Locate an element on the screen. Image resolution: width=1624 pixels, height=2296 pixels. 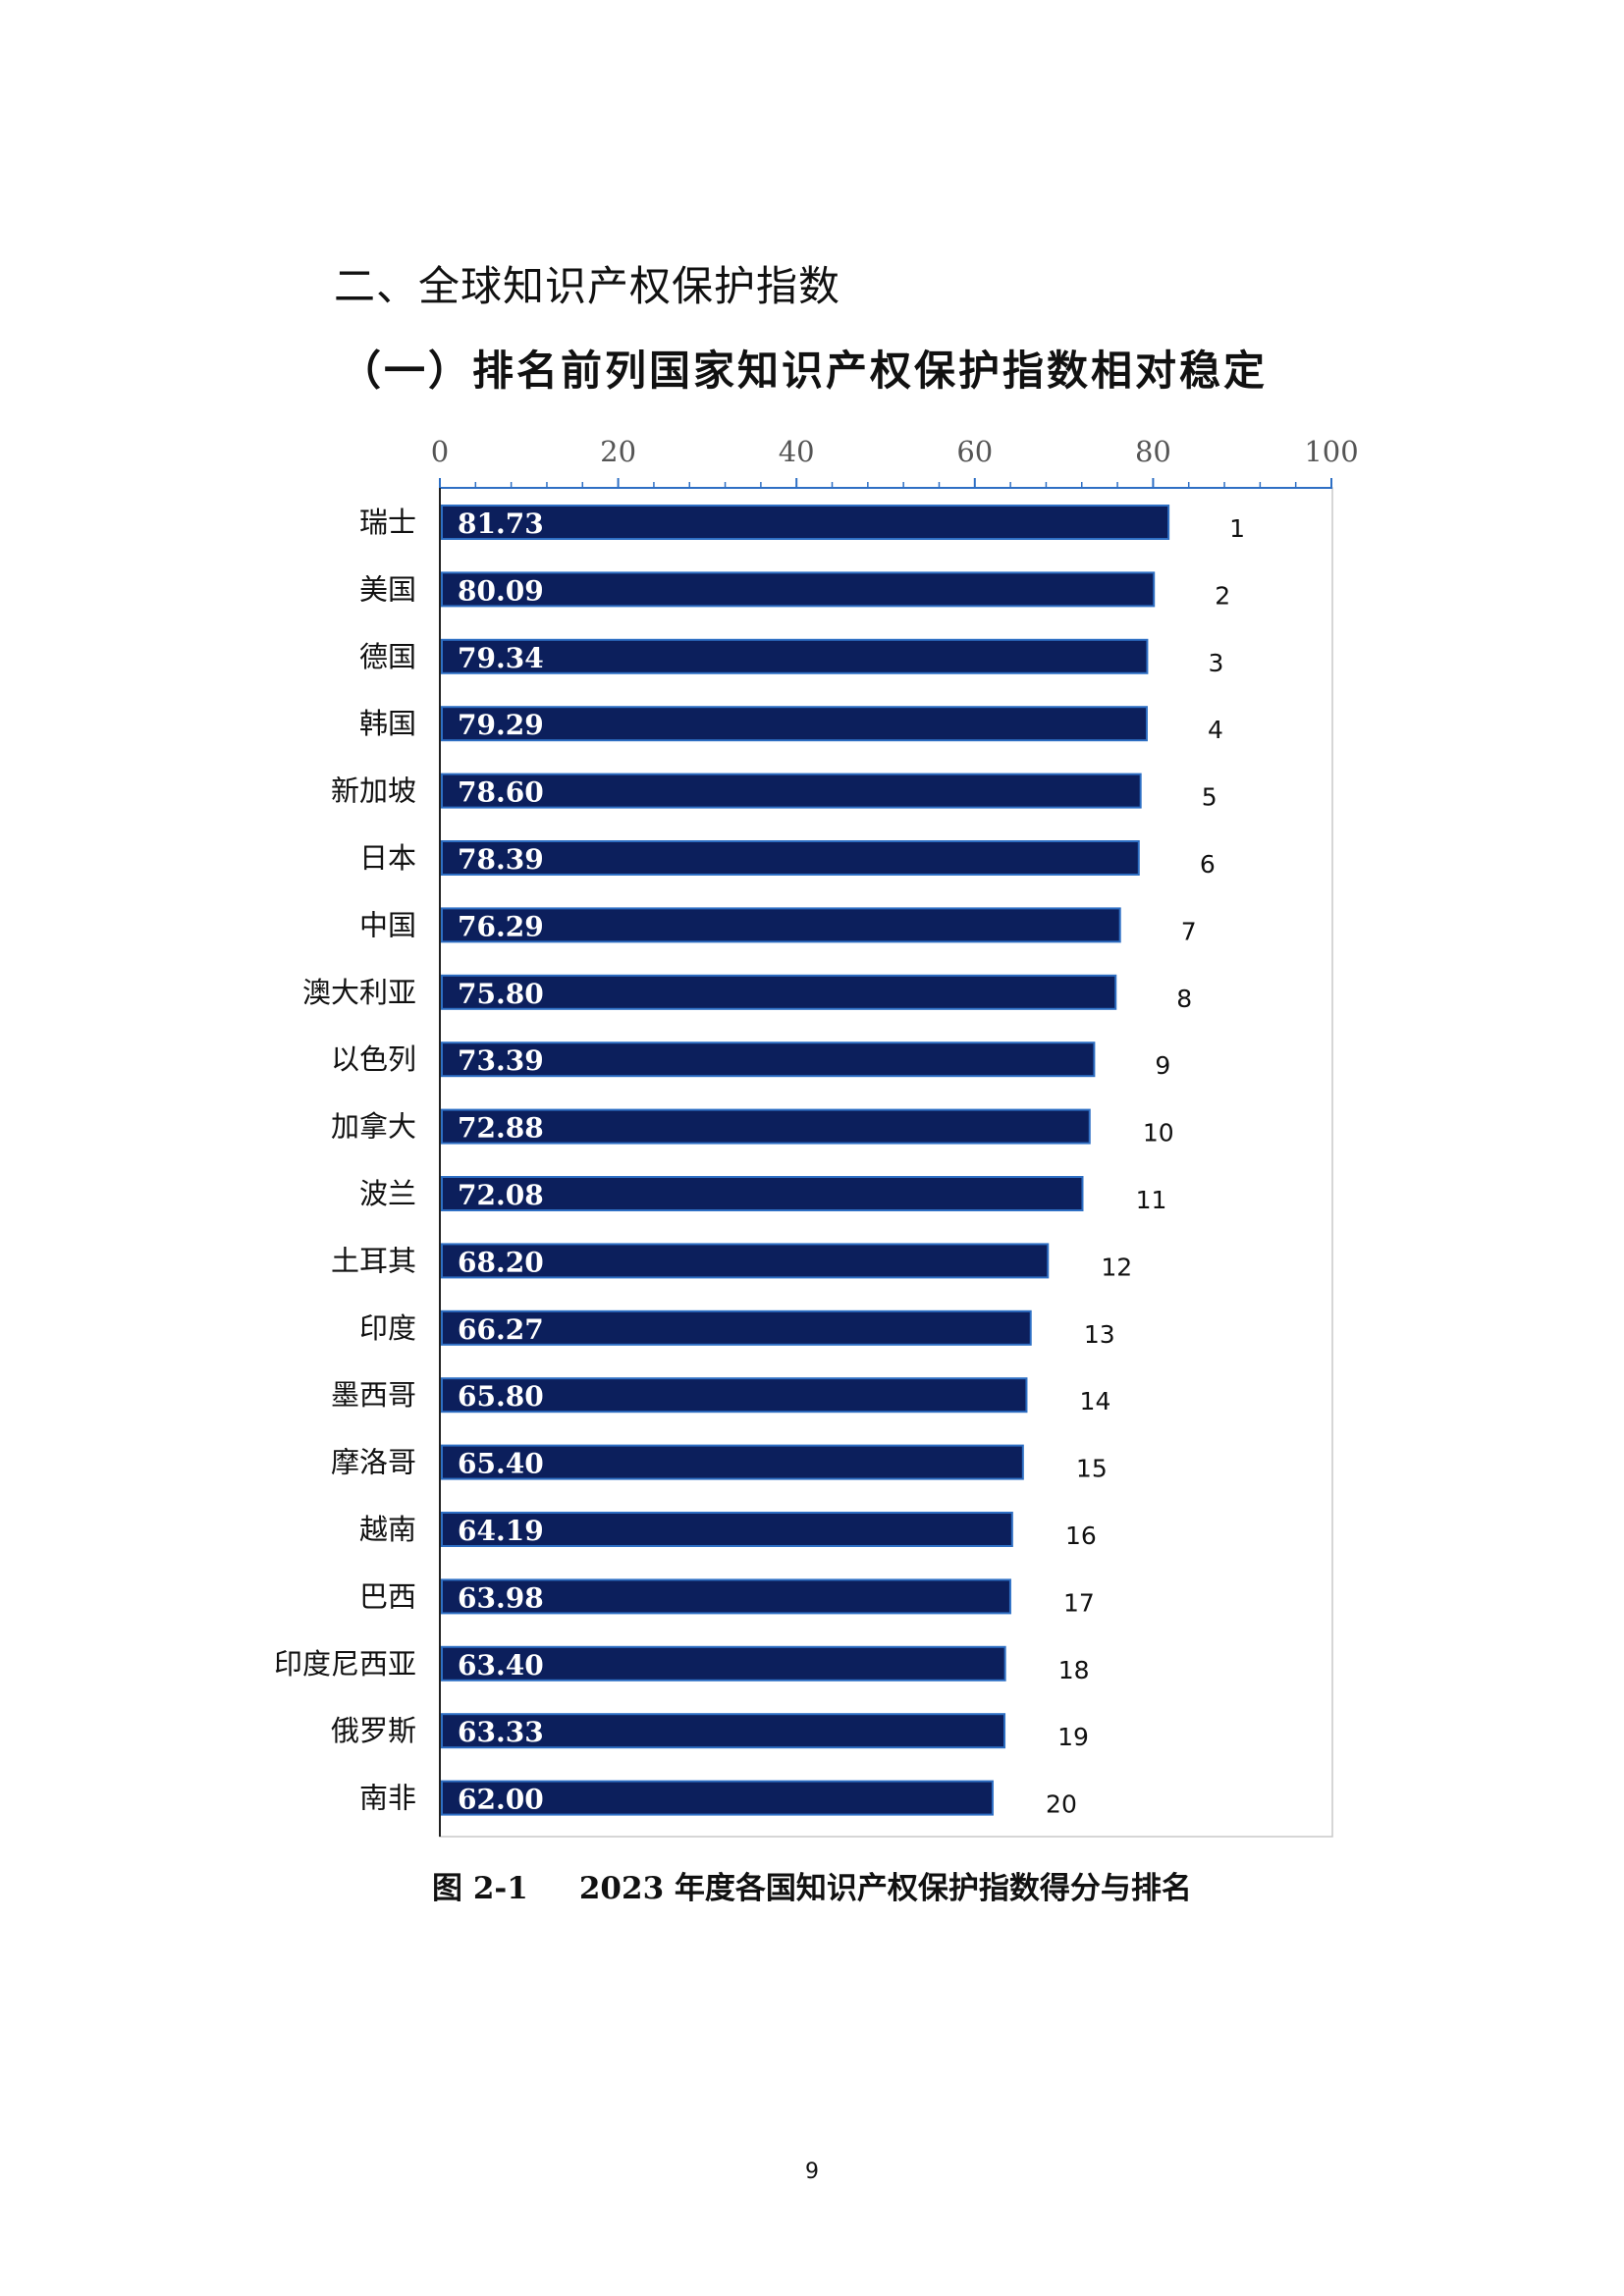
rank-label: 15 is located at coordinates (1092, 1469).